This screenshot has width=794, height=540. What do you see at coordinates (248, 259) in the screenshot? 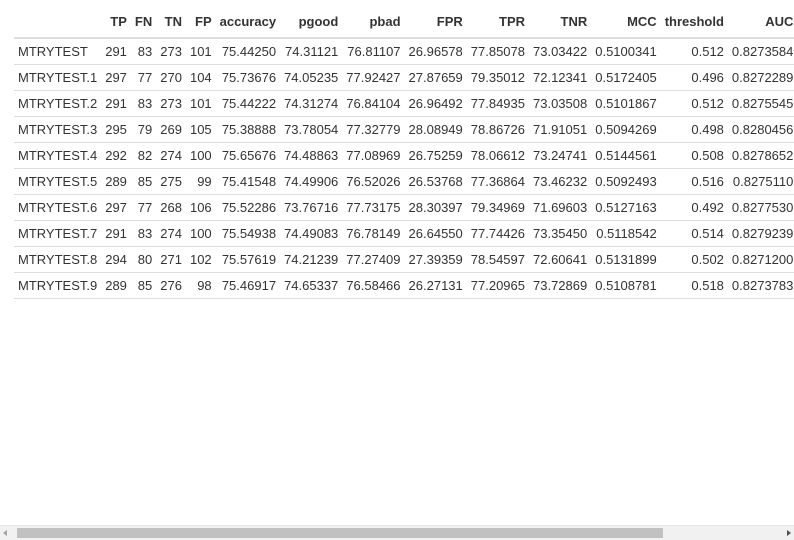
I see `cell-accuracy: 75.57619` at bounding box center [248, 259].